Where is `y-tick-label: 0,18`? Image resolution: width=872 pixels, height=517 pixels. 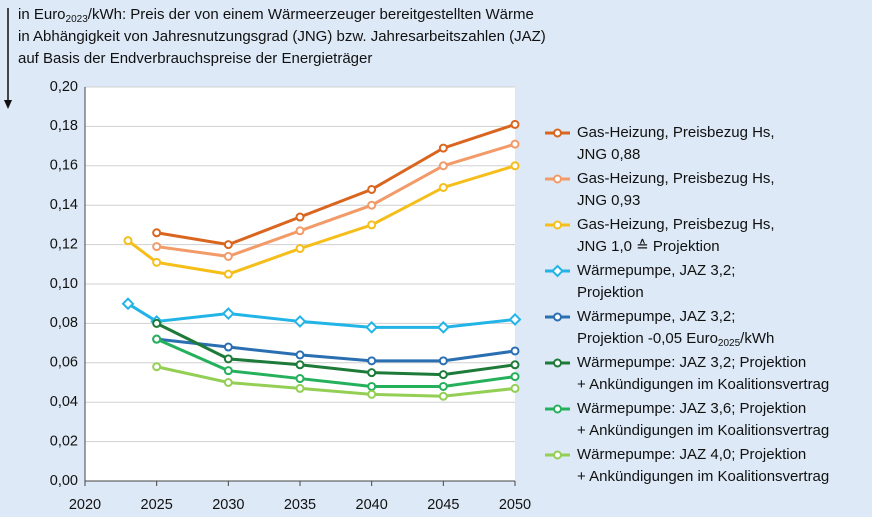
y-tick-label: 0,18 is located at coordinates (64, 126).